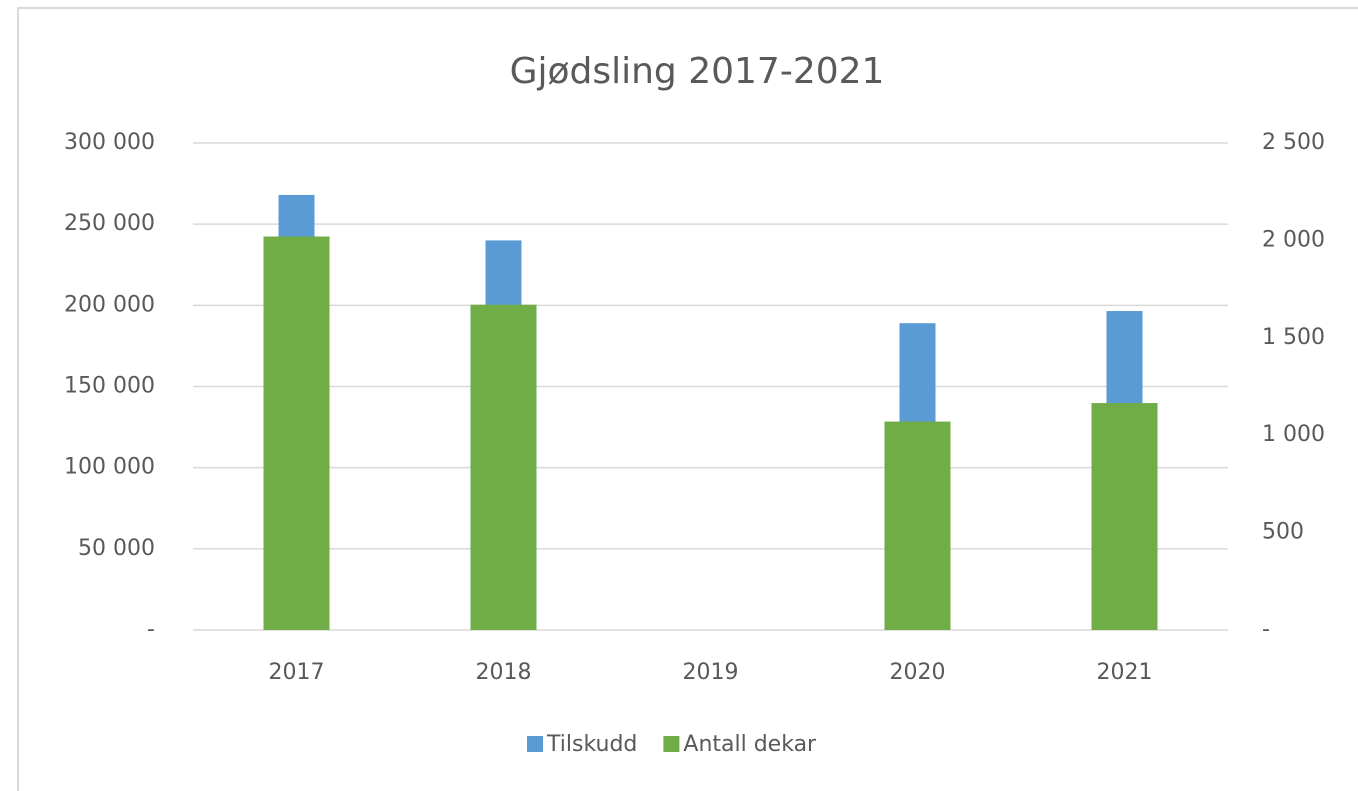  What do you see at coordinates (109, 142) in the screenshot?
I see `y-tick-label: 300 000` at bounding box center [109, 142].